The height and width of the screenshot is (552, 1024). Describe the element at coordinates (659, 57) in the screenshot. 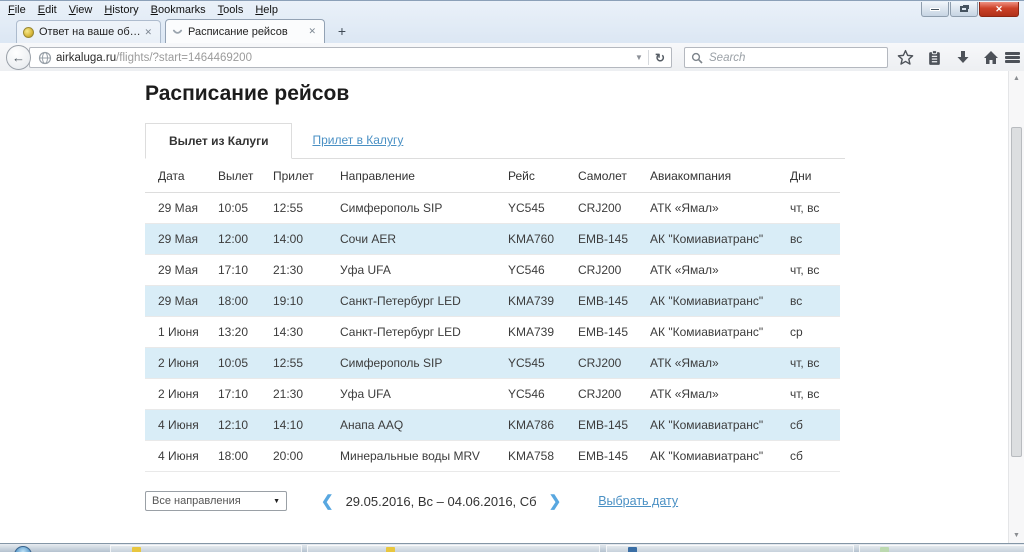

I see `reload-icon: ↻` at that location.